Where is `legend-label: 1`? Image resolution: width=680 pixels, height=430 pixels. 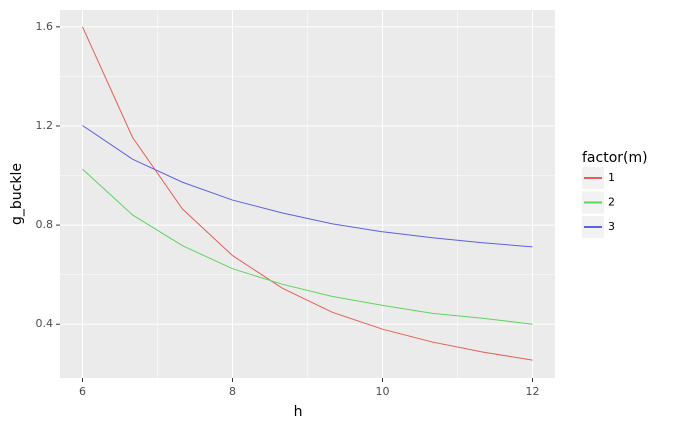
legend-label: 1 is located at coordinates (611, 177).